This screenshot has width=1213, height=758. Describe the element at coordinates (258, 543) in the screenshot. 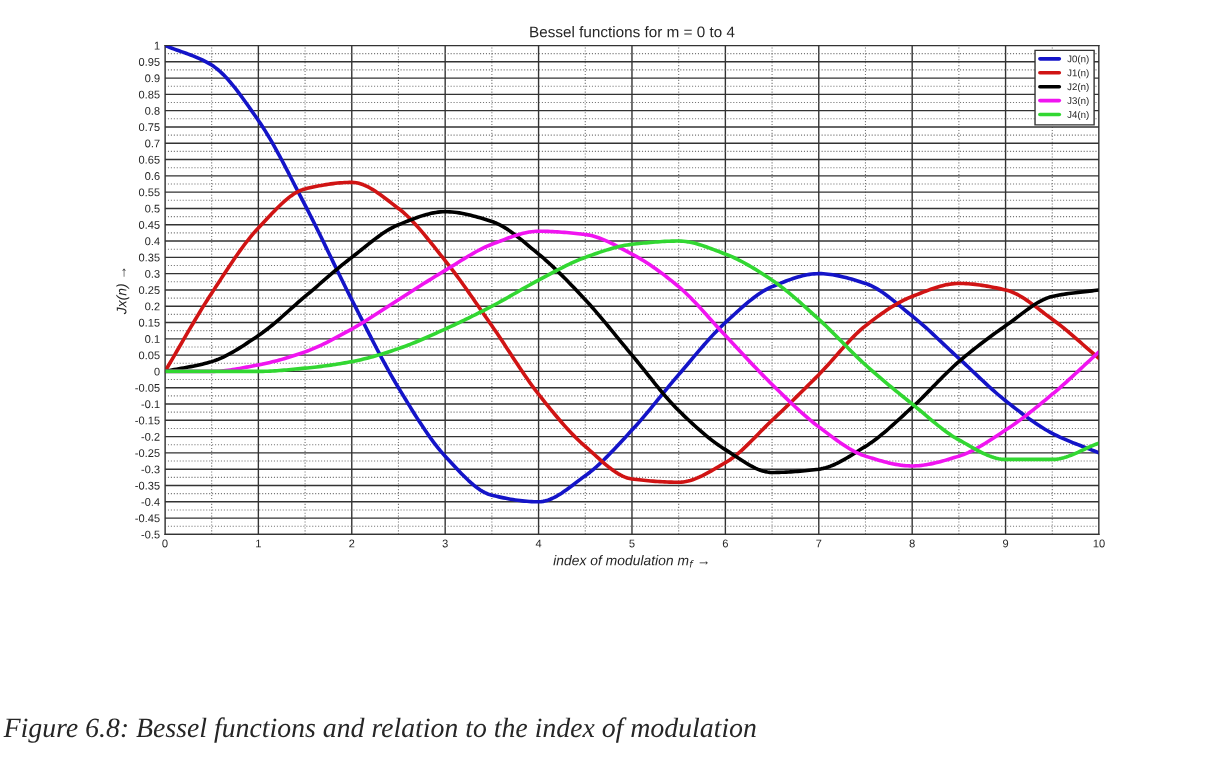

I see `x-tick-label: 1` at that location.